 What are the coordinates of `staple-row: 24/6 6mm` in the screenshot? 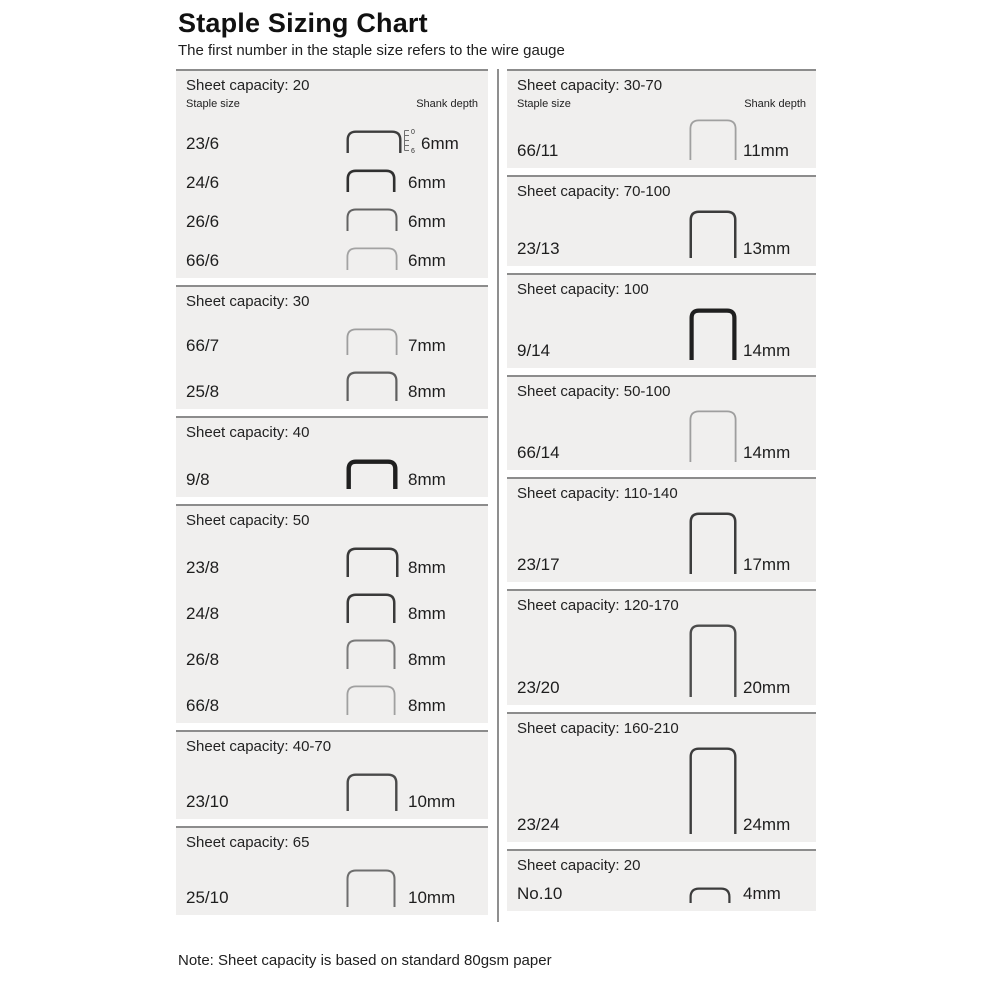 It's located at (332, 172).